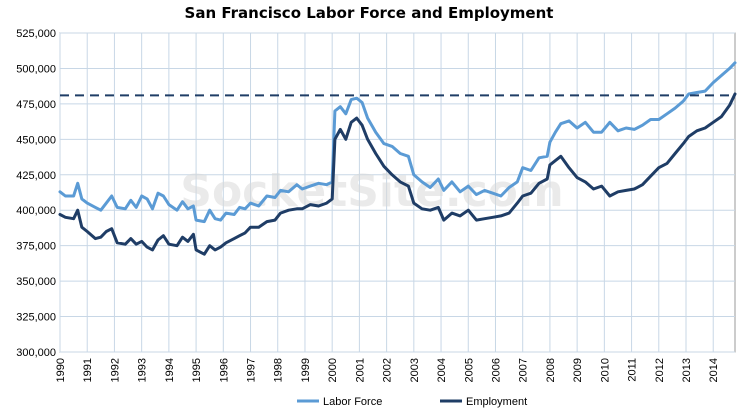 Image resolution: width=738 pixels, height=409 pixels. Describe the element at coordinates (36, 353) in the screenshot. I see `y-tick-label: 300,000` at that location.